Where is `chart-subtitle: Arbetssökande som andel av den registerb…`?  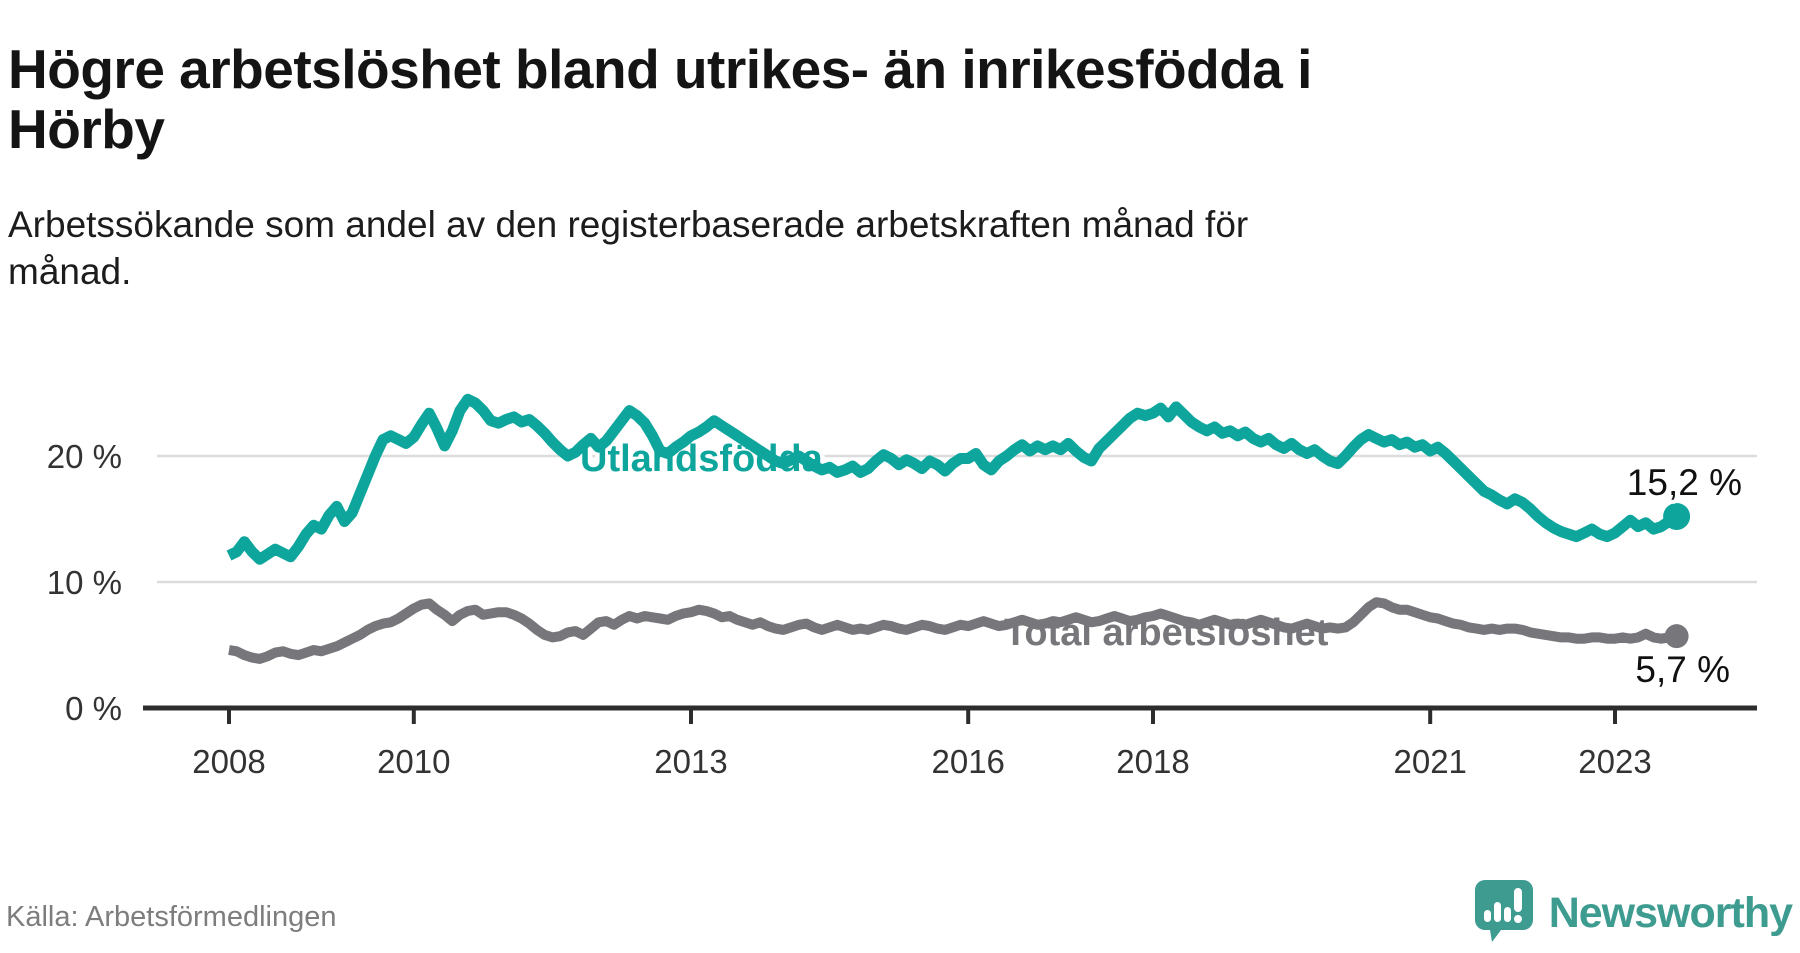
chart-subtitle: Arbetssökande som andel av den registerb… is located at coordinates (628, 248).